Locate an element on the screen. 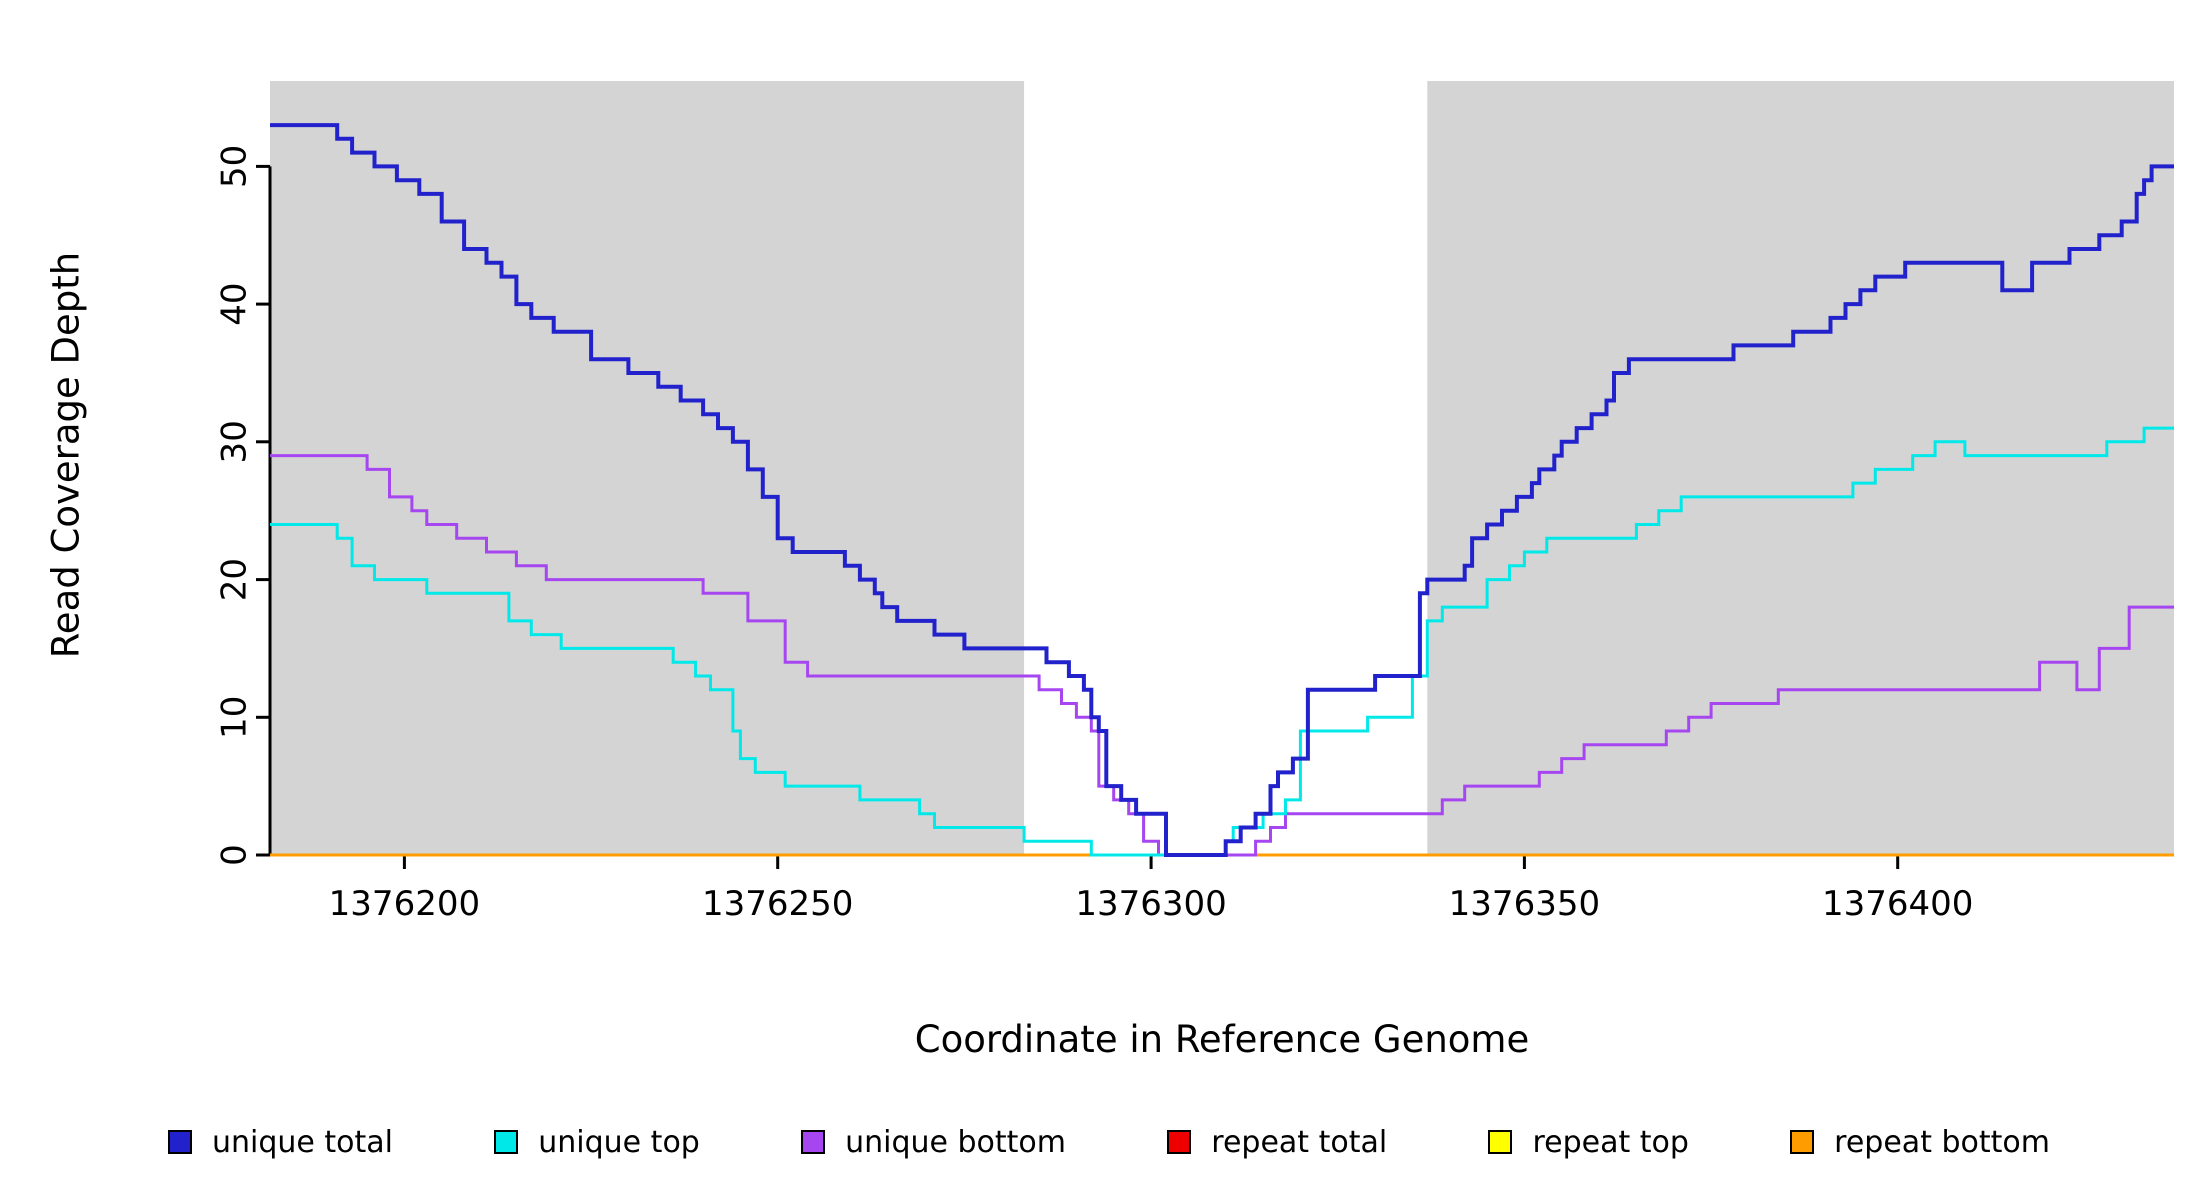 This screenshot has height=1200, width=2200. legend-label-repeat-top: repeat top is located at coordinates (1610, 1142).